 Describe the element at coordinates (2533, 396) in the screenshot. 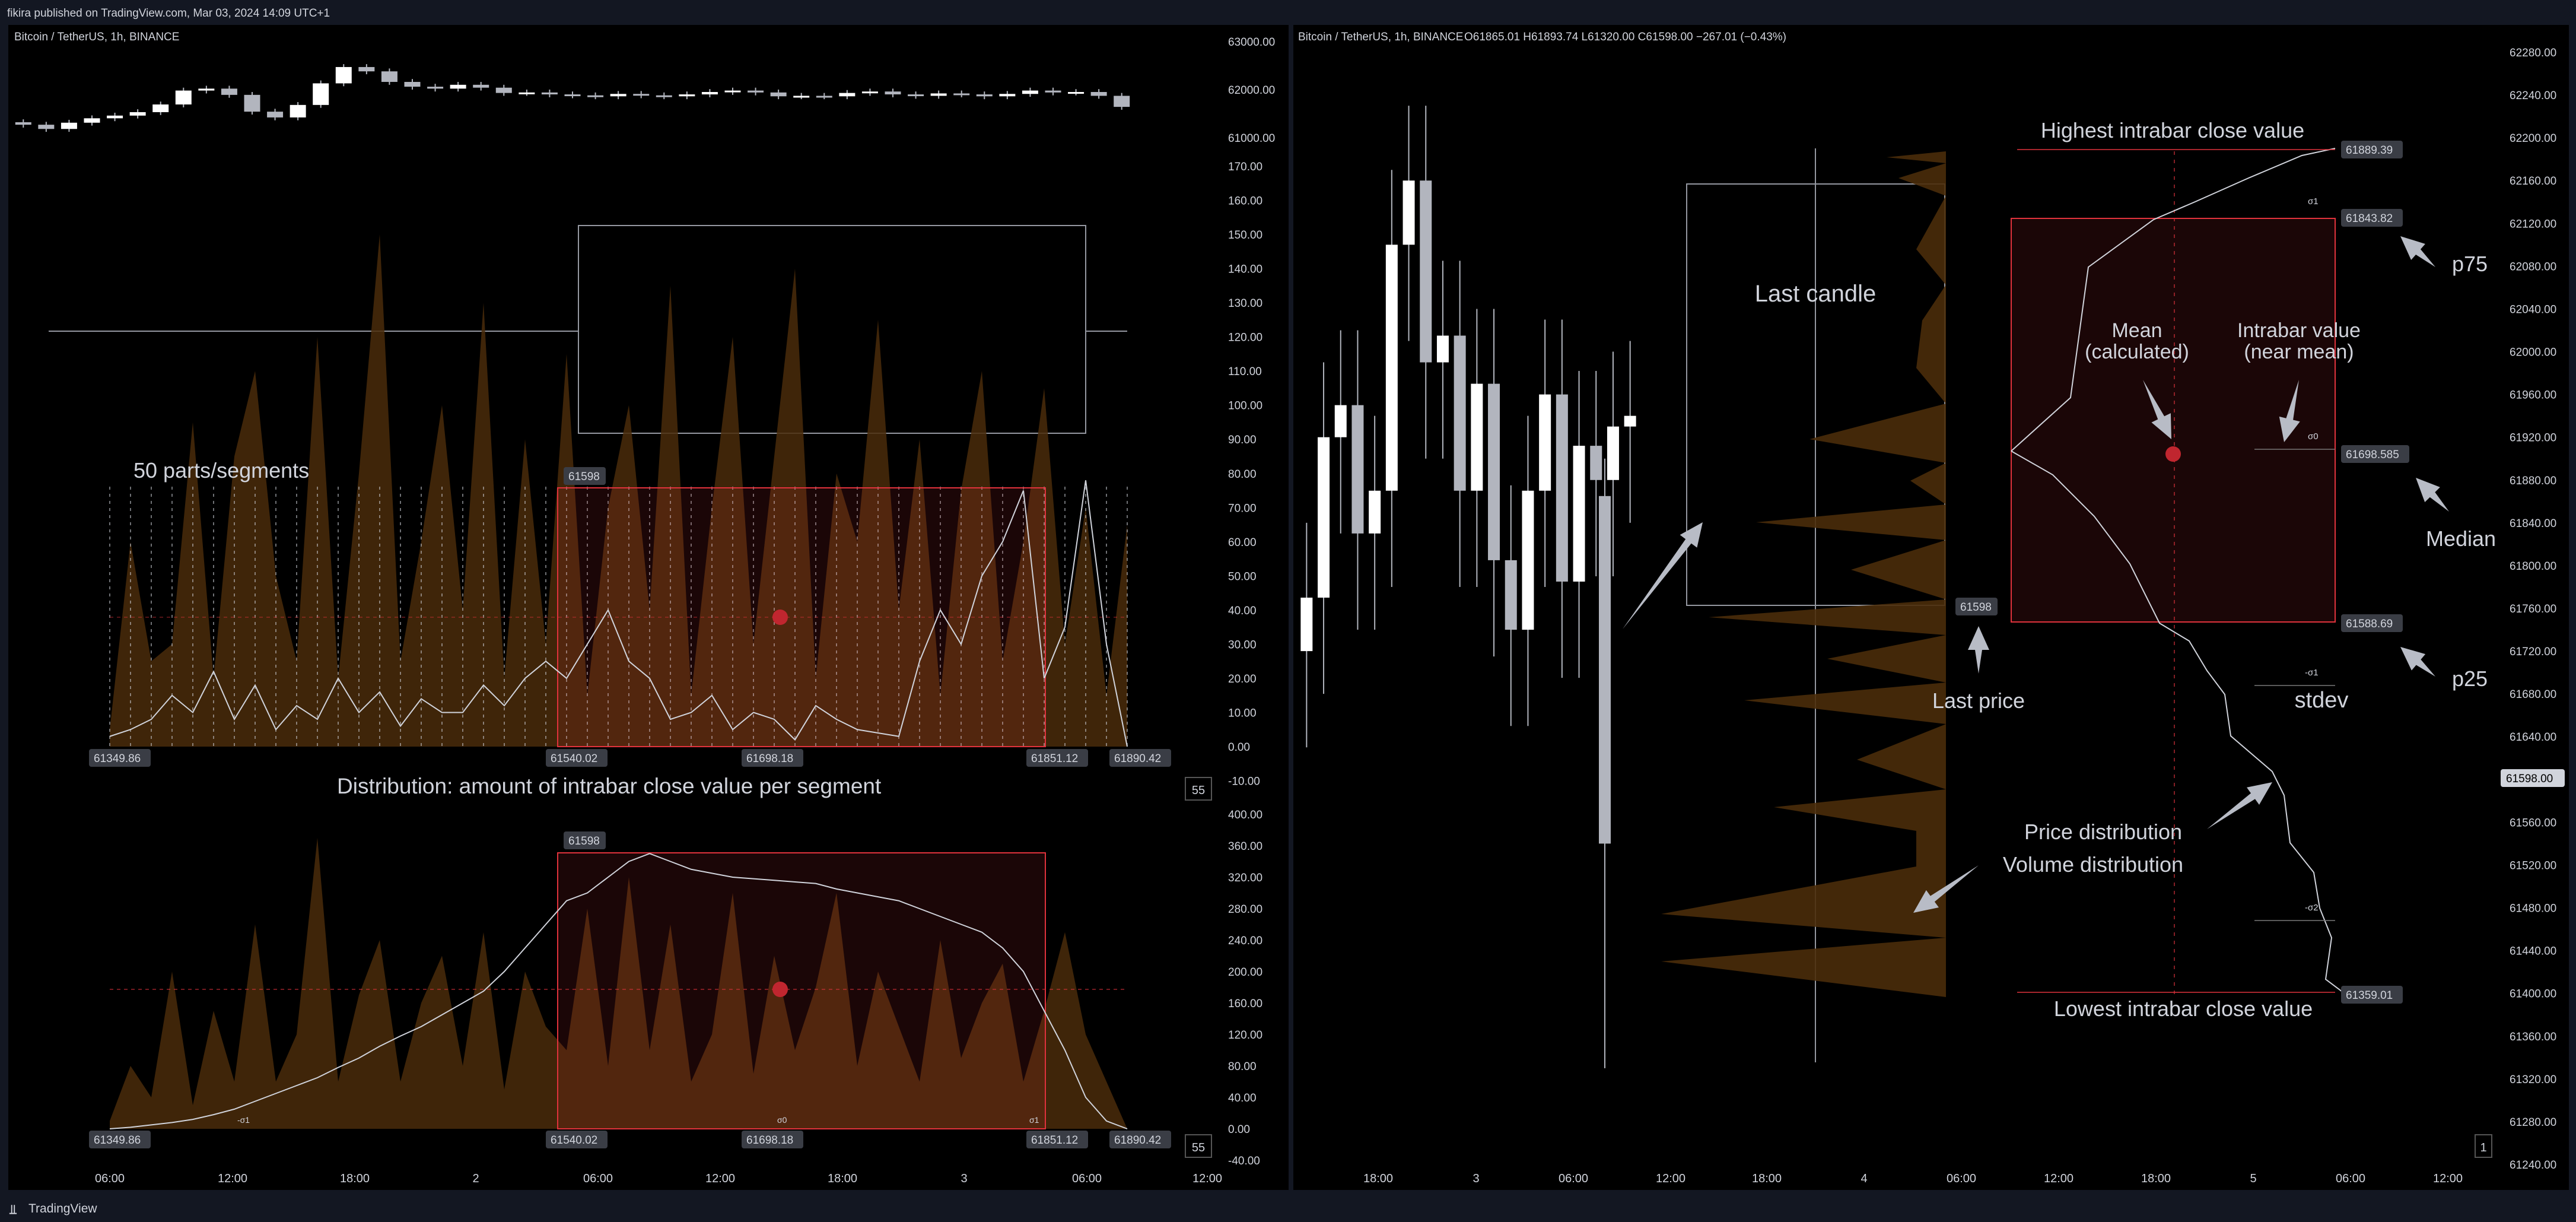

I see `right-price-axis-tick: 61960.00` at that location.